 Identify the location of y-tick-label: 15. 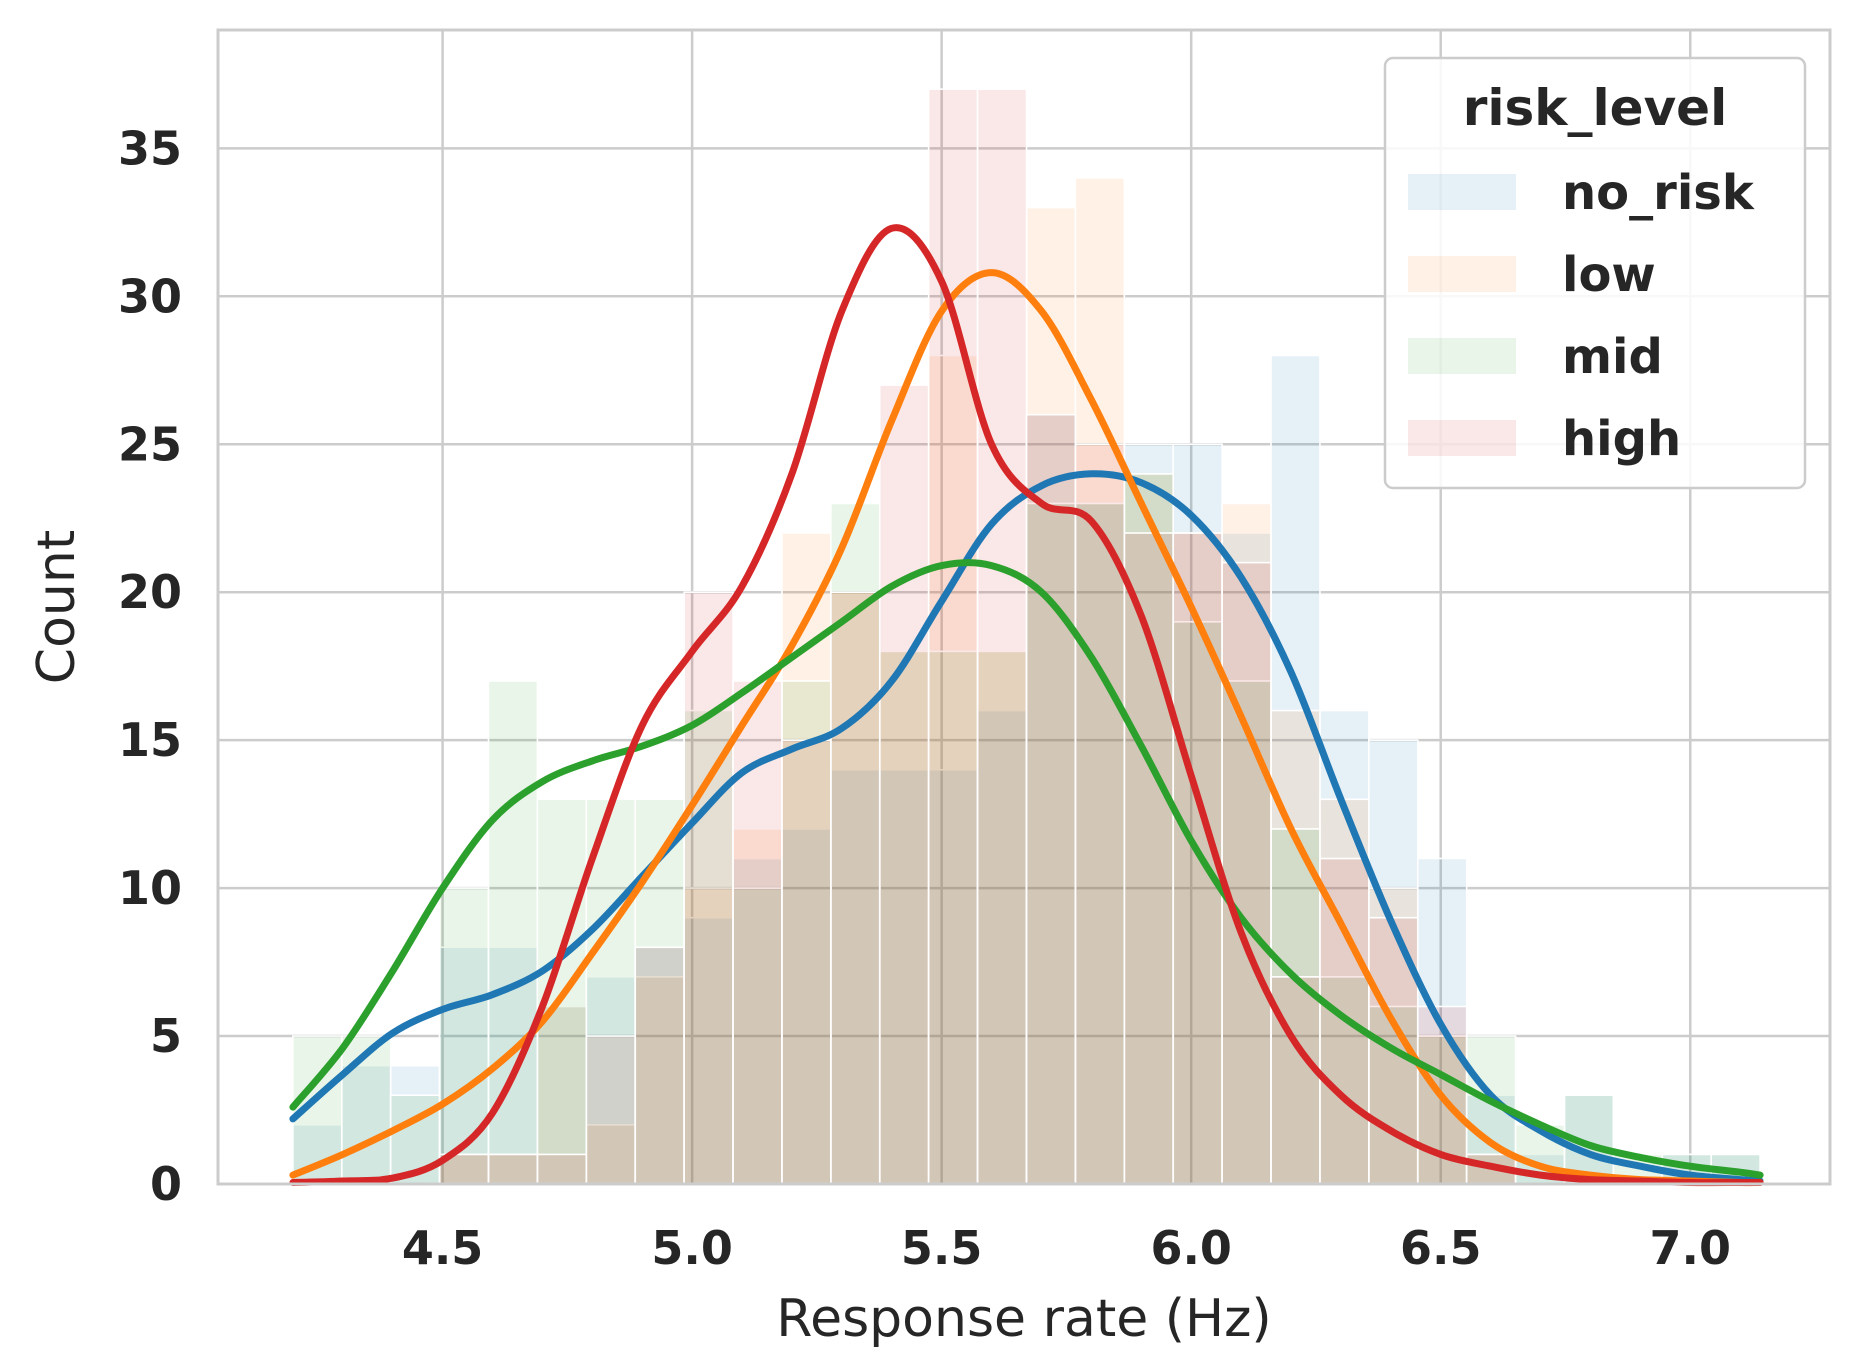
(150, 740).